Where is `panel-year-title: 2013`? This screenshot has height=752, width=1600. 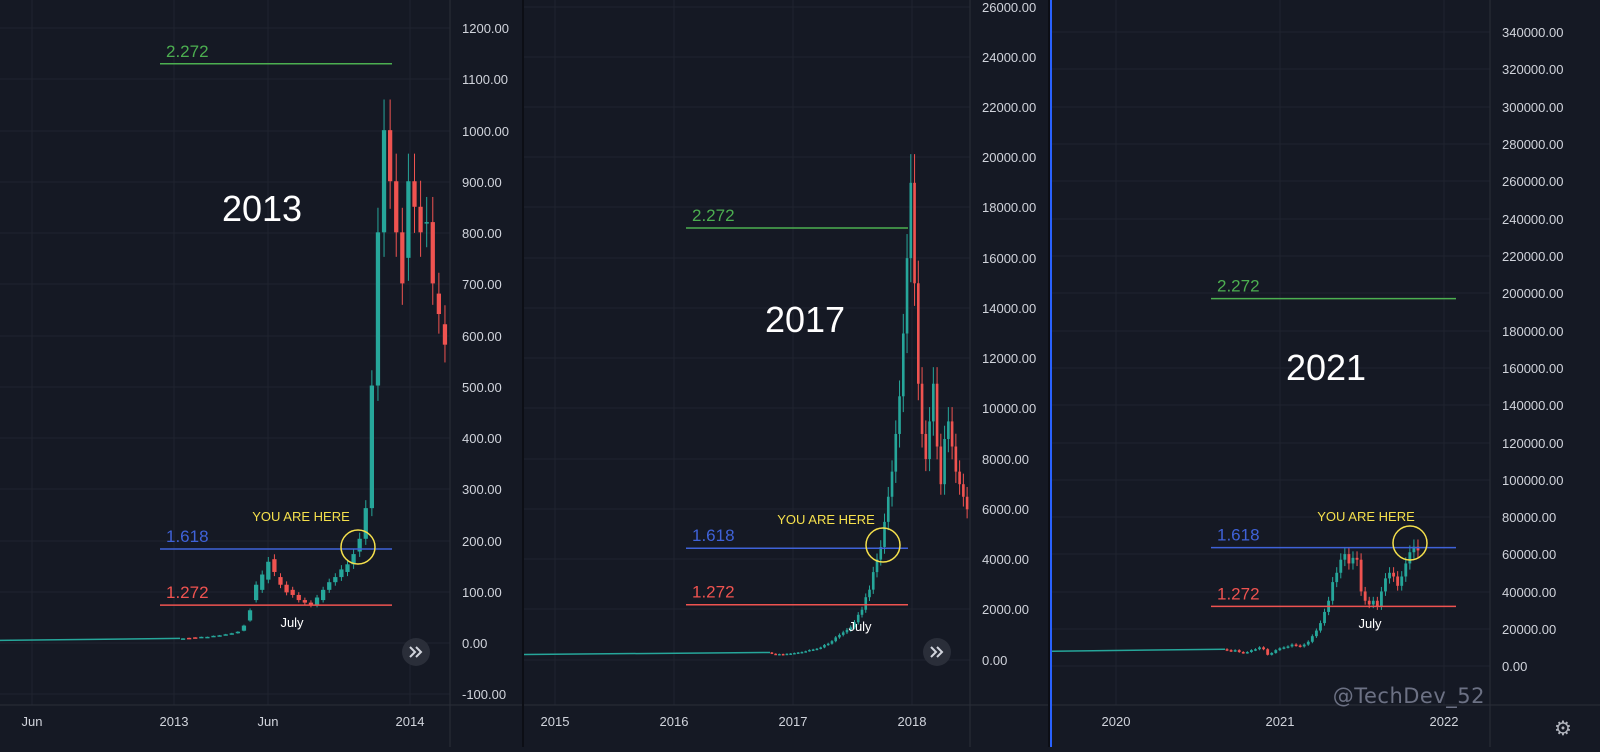 panel-year-title: 2013 is located at coordinates (262, 208).